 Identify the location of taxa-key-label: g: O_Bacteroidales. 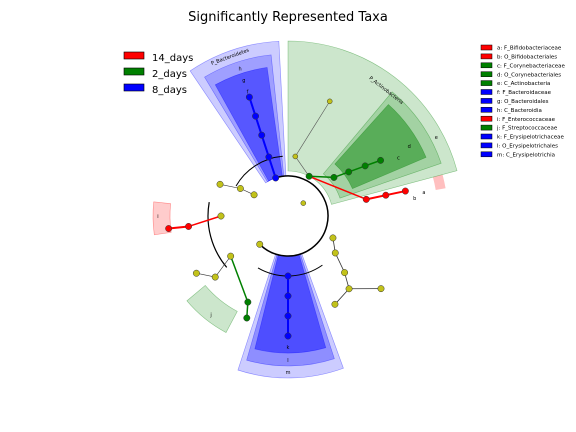
(523, 102).